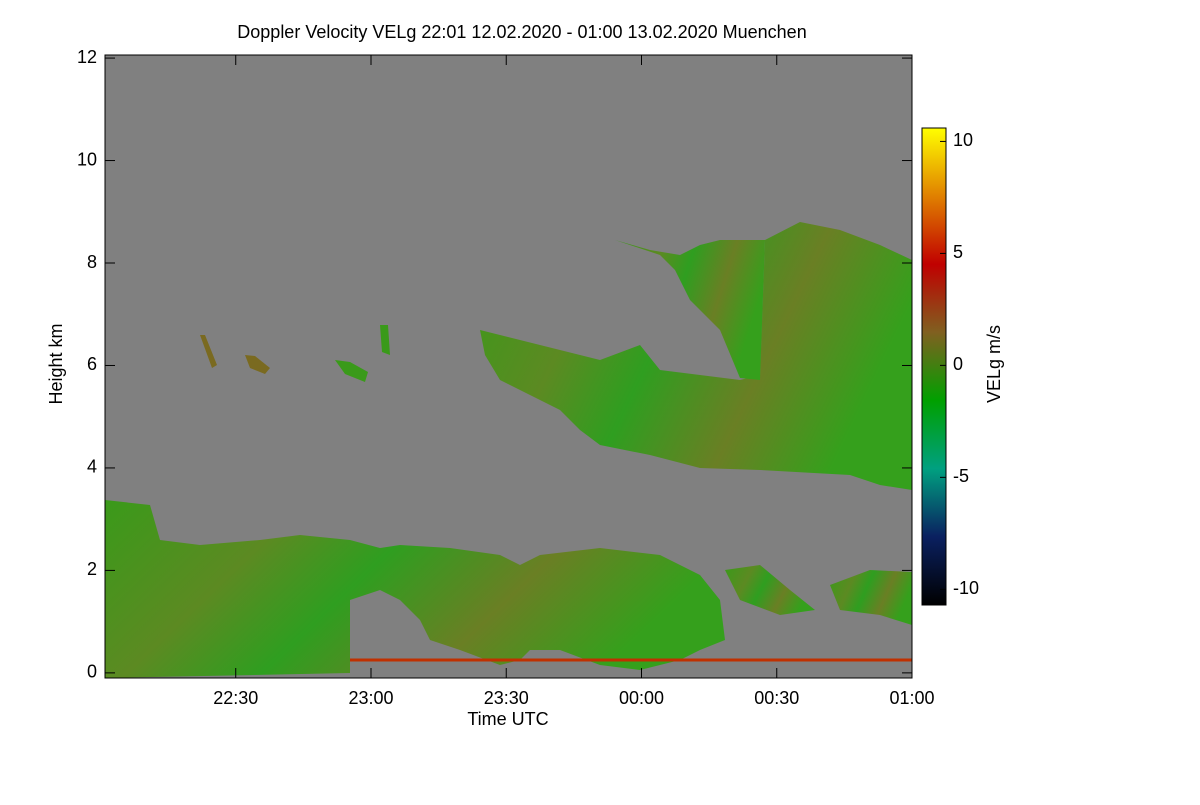 Image resolution: width=1200 pixels, height=805 pixels. What do you see at coordinates (961, 476) in the screenshot?
I see `colorbar-tick-label: -5` at bounding box center [961, 476].